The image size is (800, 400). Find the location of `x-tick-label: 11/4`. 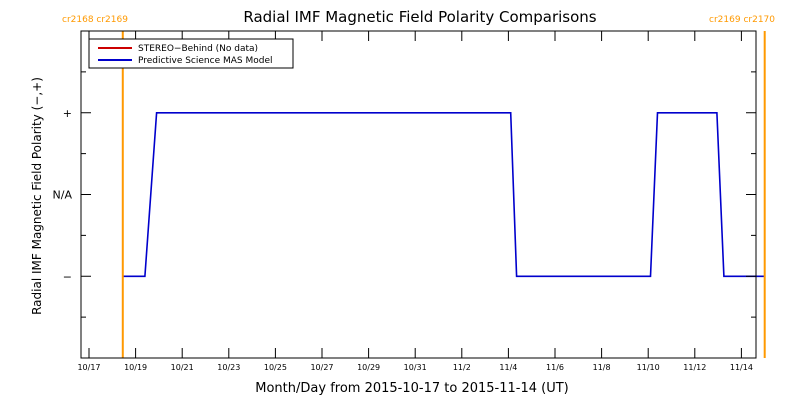

x-tick-label: 11/4 is located at coordinates (508, 367).